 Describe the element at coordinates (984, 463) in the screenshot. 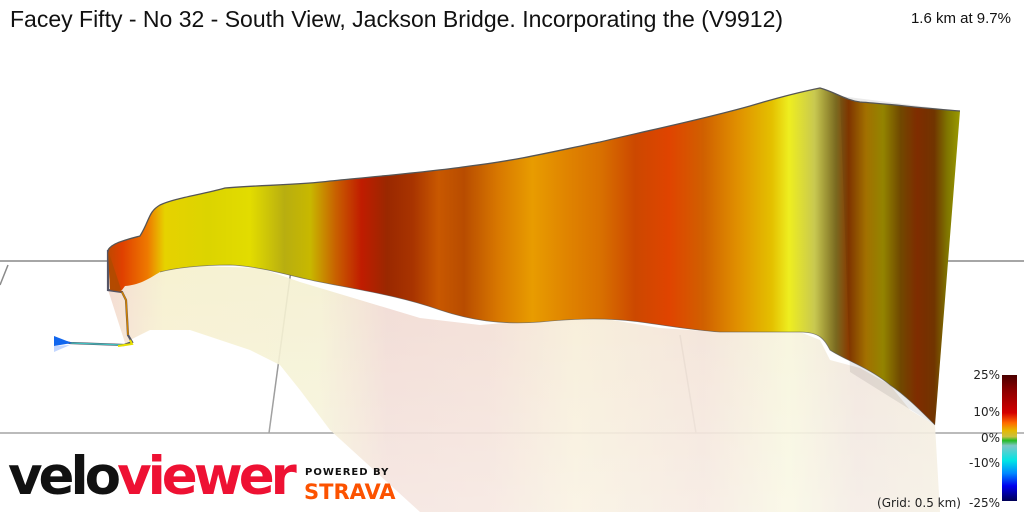

I see `legend-label-minus10: -10%` at that location.